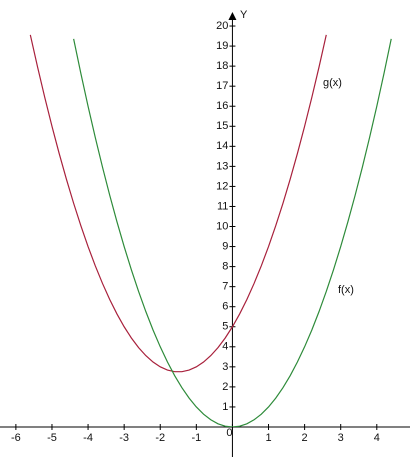 This screenshot has height=460, width=416. Describe the element at coordinates (225, 246) in the screenshot. I see `y-tick-label: 9` at that location.